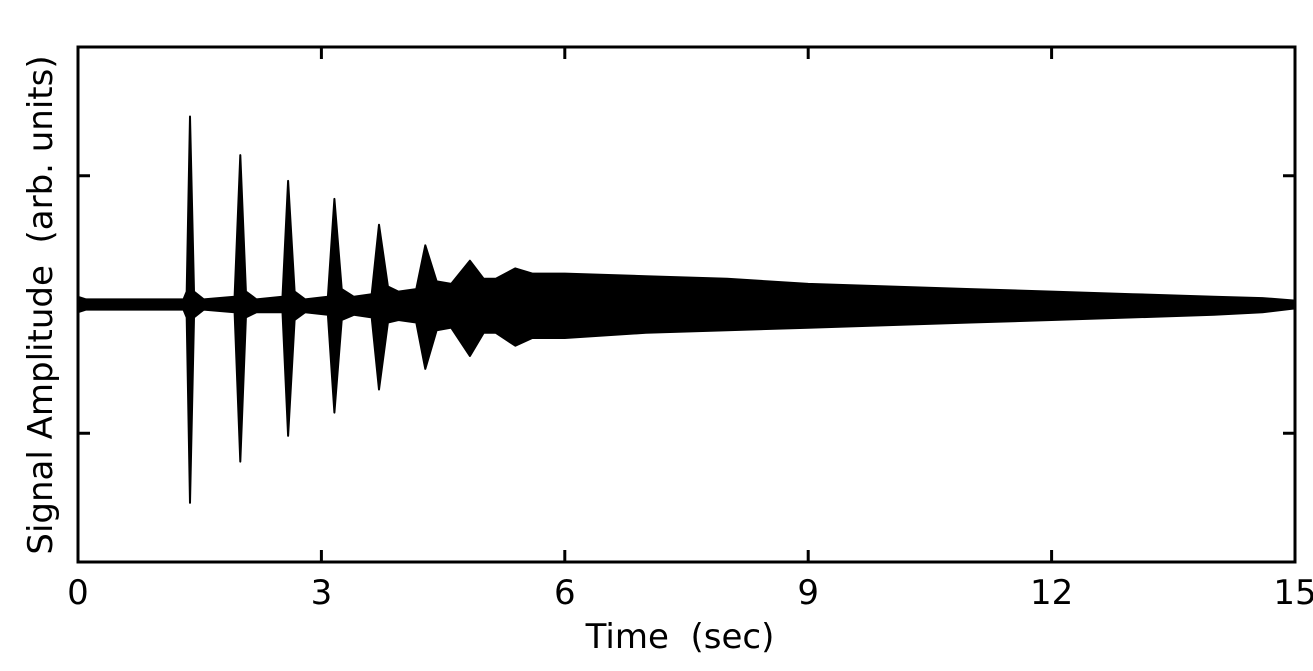 The image size is (1313, 671). What do you see at coordinates (78, 593) in the screenshot?
I see `x-tick-label: 0` at bounding box center [78, 593].